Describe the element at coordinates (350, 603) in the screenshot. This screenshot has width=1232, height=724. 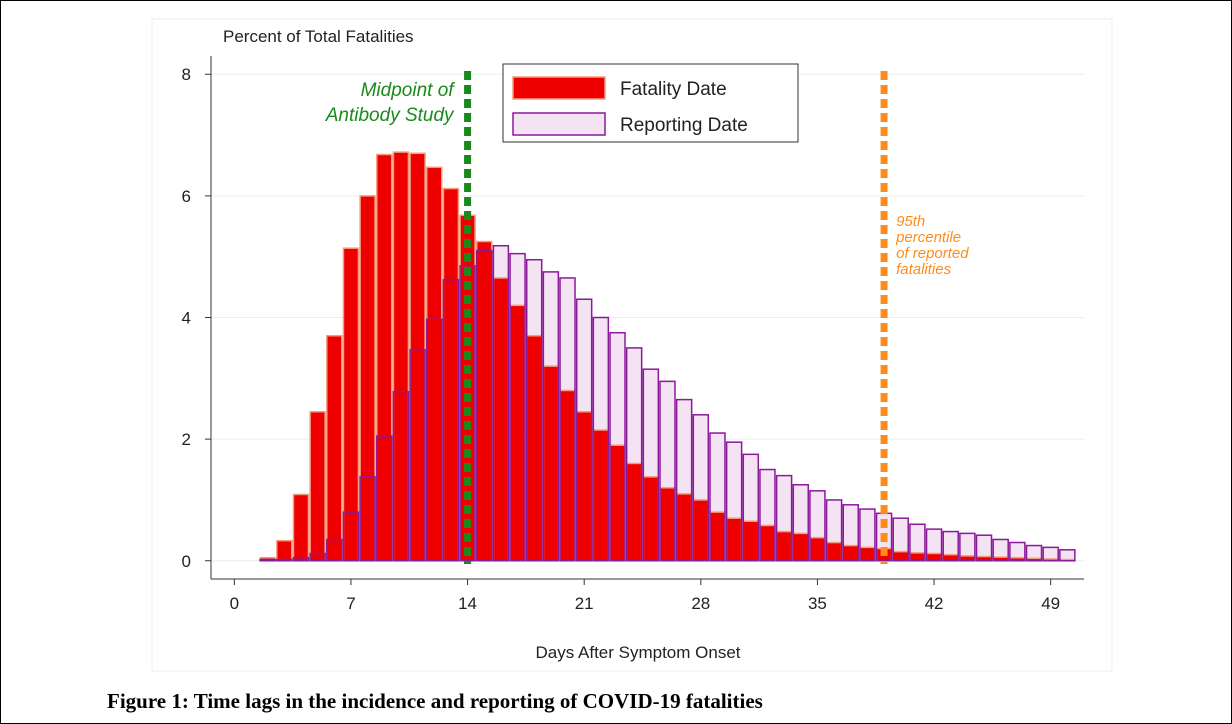
I see `x-tick-label: 7` at that location.